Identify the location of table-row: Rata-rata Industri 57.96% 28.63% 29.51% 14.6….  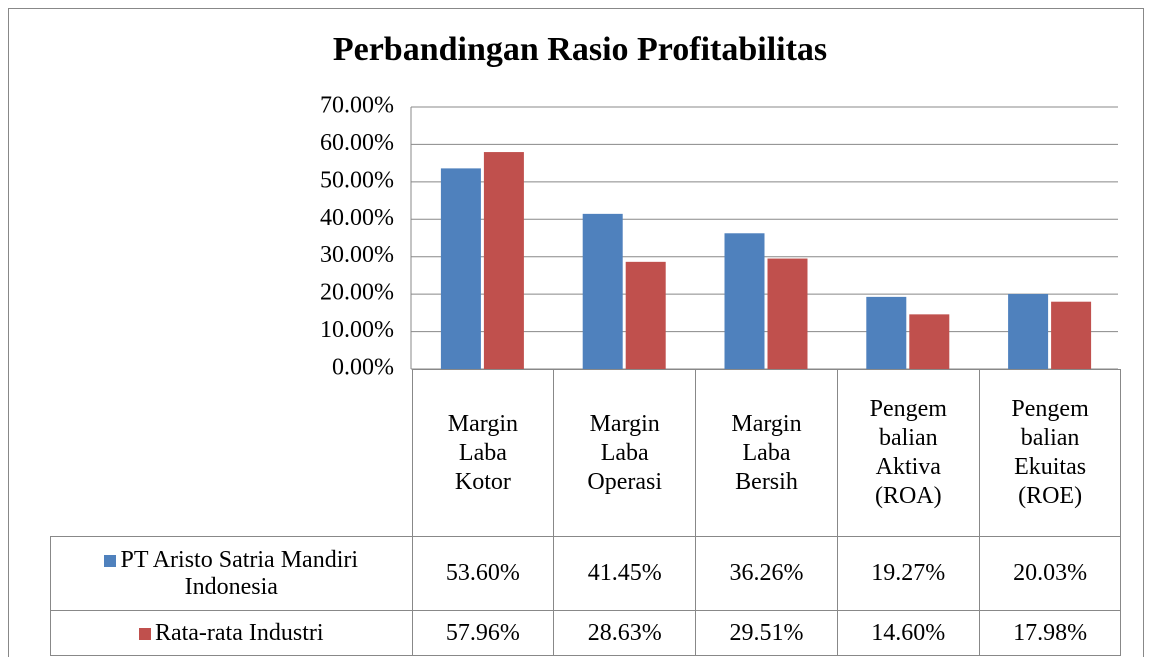
(586, 633).